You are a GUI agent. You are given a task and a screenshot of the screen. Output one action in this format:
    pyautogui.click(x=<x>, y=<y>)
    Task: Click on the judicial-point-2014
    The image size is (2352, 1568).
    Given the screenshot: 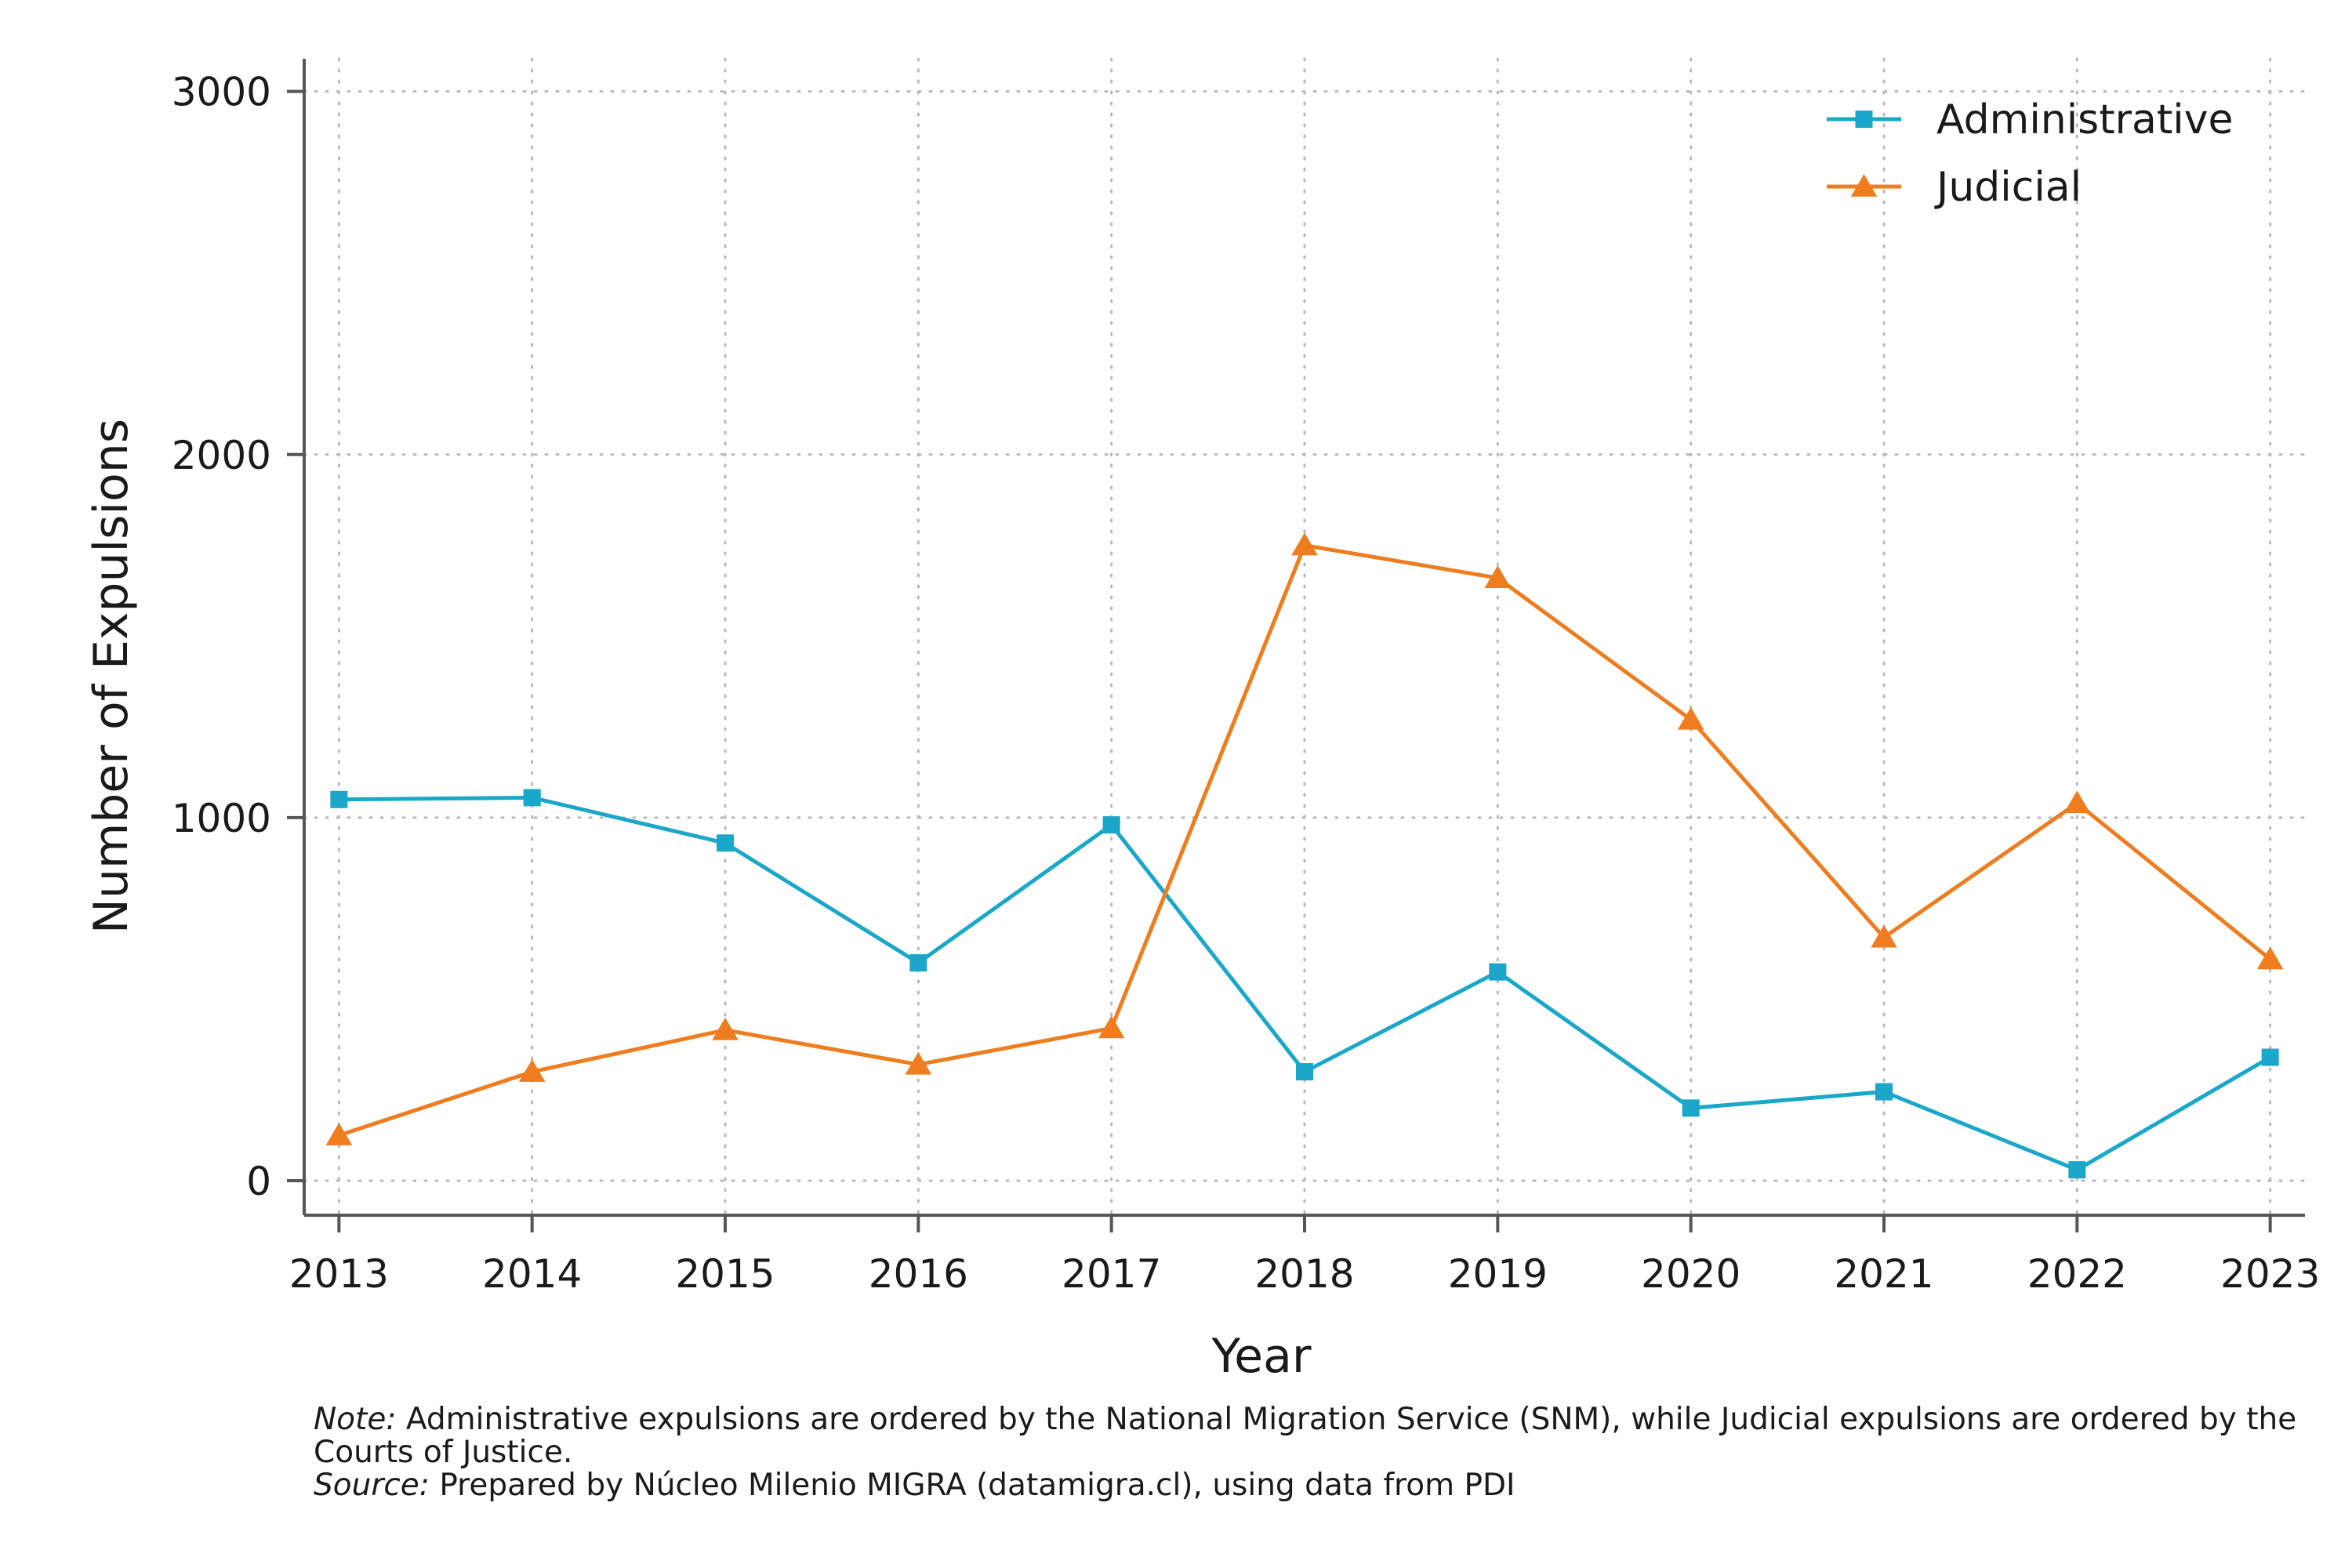 What is the action you would take?
    pyautogui.click(x=532, y=1070)
    